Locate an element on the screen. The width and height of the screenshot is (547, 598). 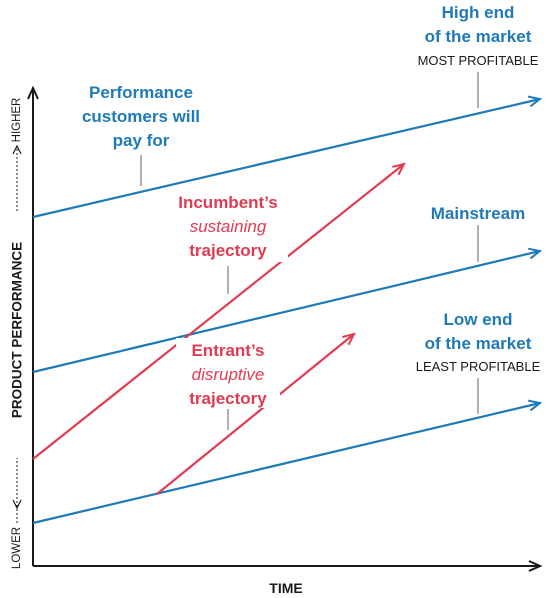
performance-label-line1: Performance is located at coordinates (141, 92).